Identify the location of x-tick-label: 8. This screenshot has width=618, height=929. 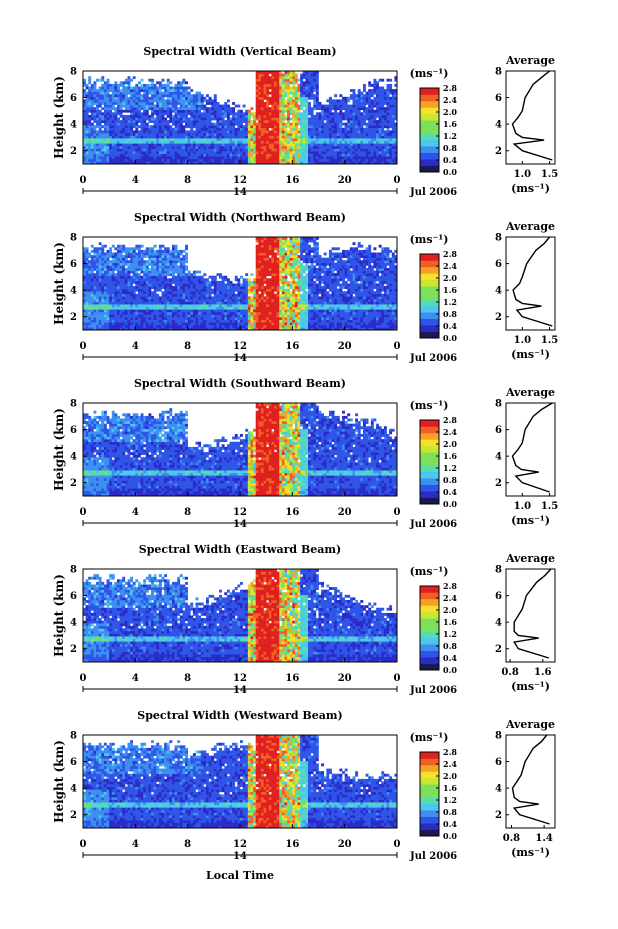
(187, 180).